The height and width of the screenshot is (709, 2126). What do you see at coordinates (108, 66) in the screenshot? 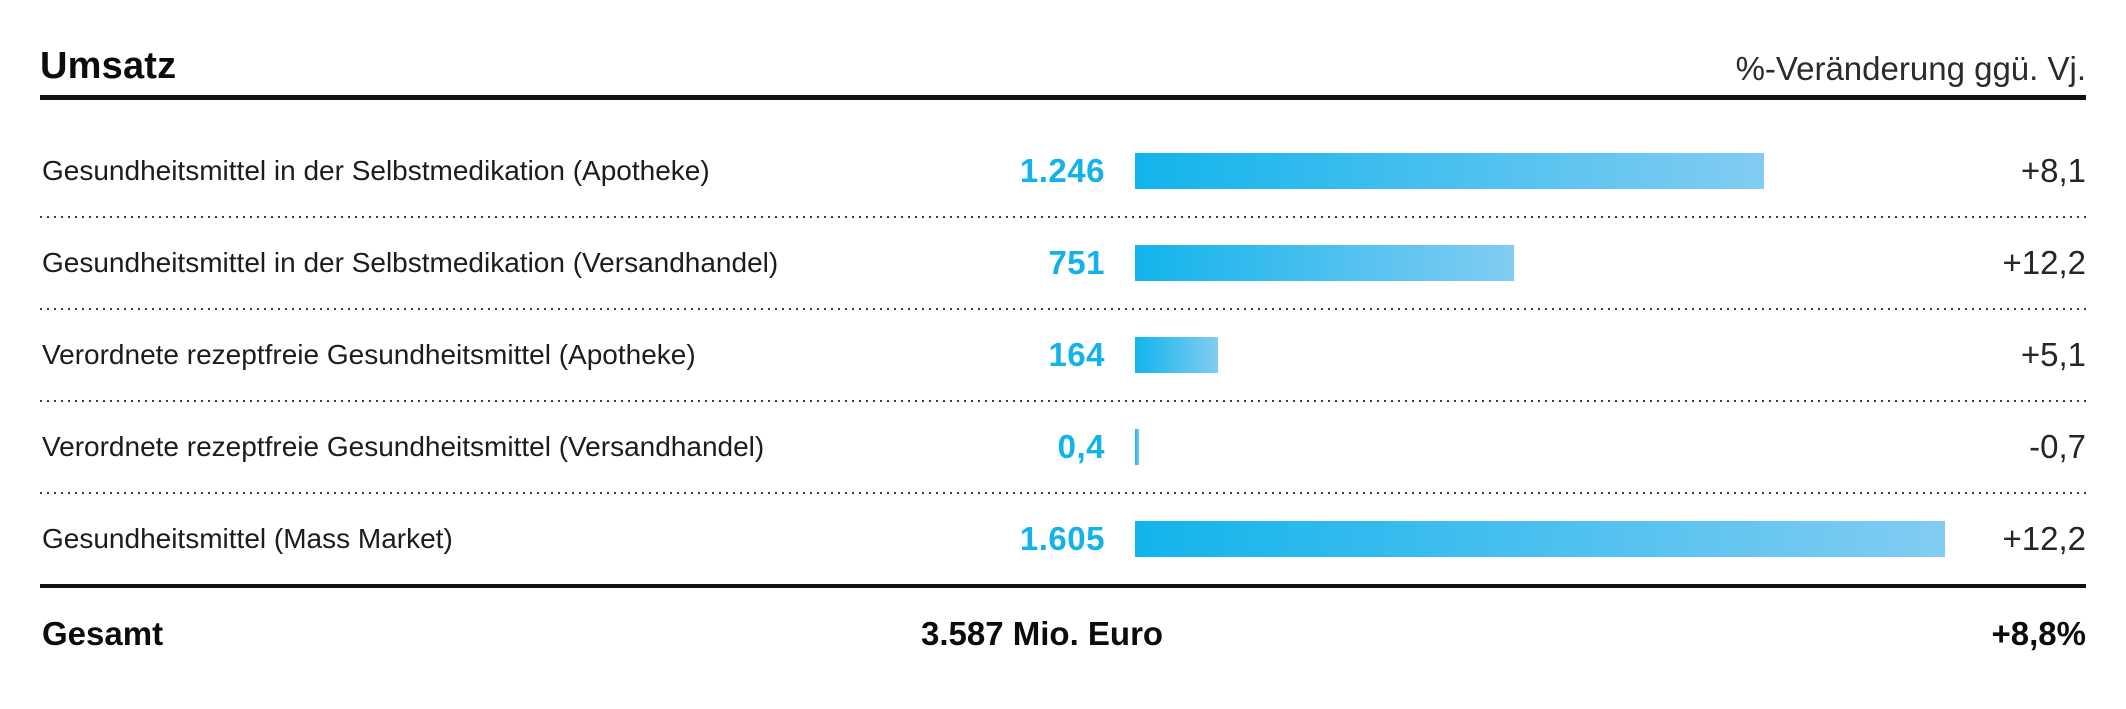
I see `chart-title: Umsatz` at bounding box center [108, 66].